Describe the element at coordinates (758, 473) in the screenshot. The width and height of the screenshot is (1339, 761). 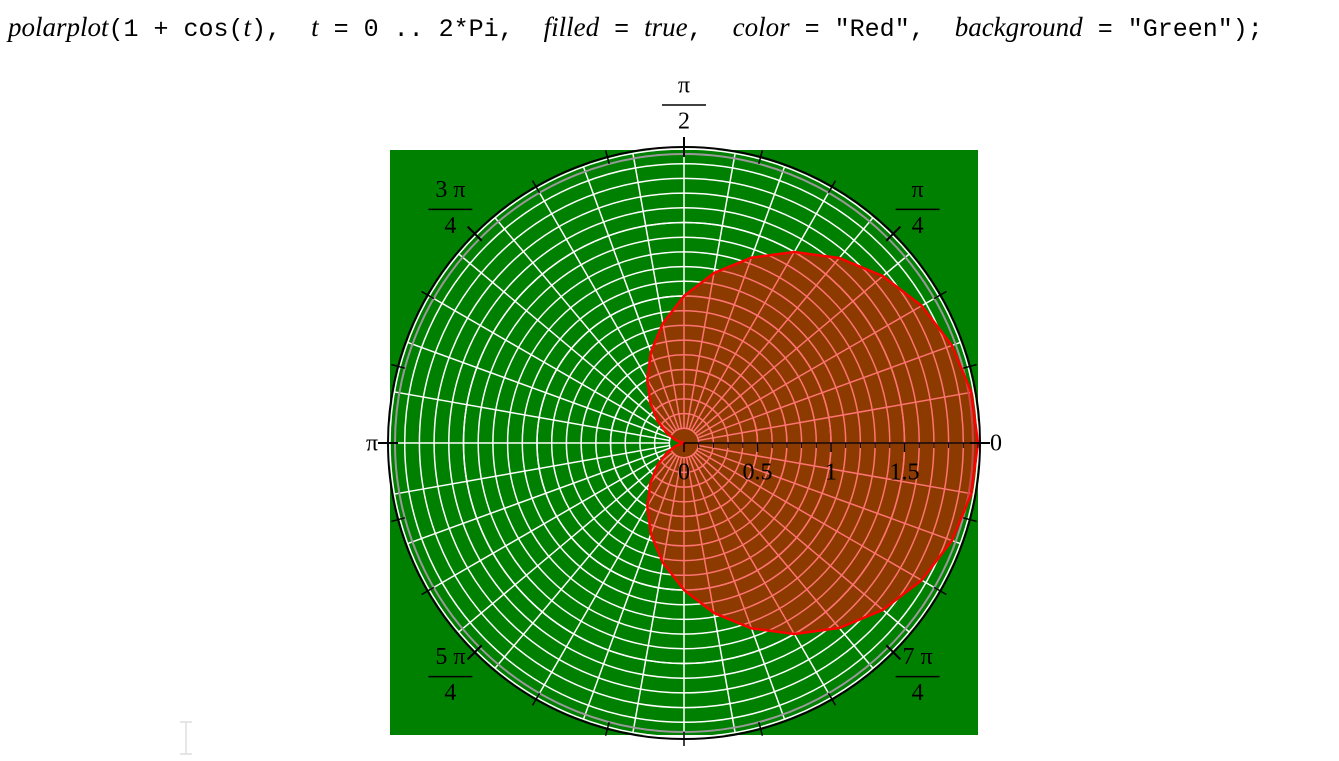
I see `r-tick-label: 0.5` at that location.